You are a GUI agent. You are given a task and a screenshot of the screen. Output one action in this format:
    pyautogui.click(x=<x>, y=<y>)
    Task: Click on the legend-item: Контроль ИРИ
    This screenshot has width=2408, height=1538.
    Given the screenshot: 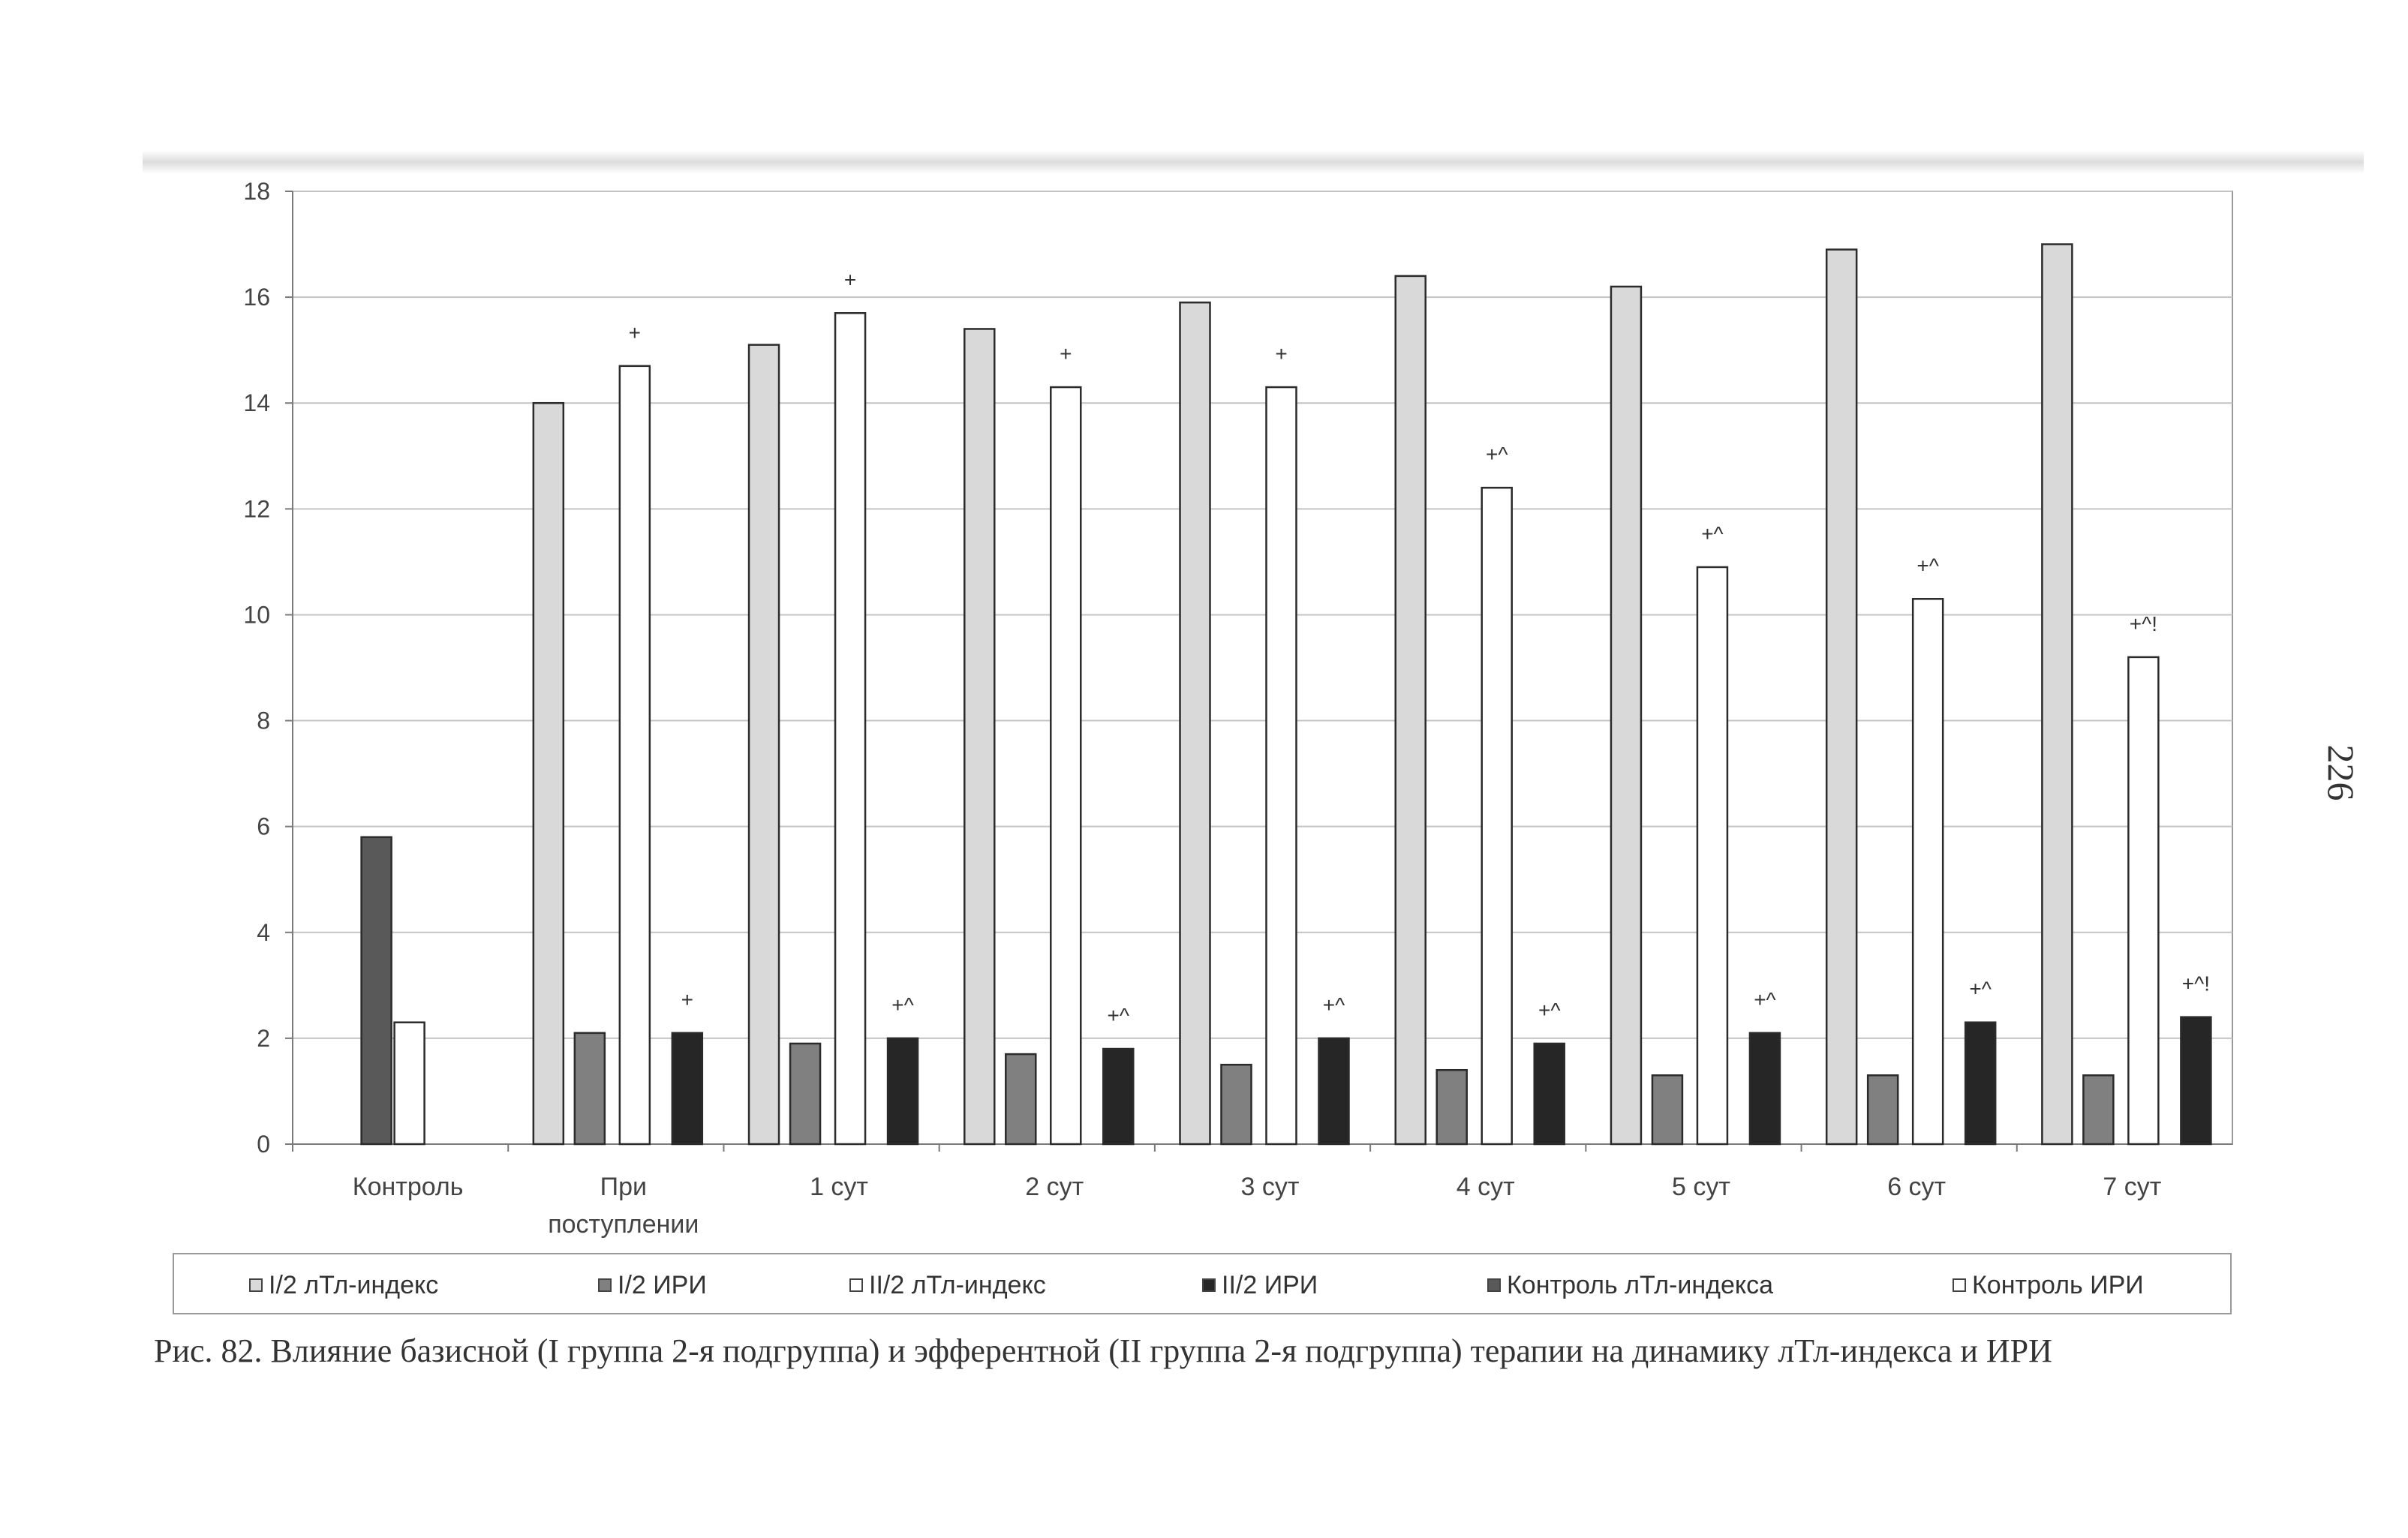 What is the action you would take?
    pyautogui.click(x=2048, y=1285)
    